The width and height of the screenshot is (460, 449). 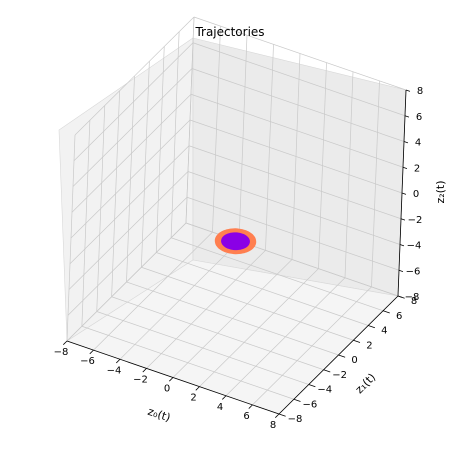 What do you see at coordinates (324, 390) in the screenshot?
I see `y-tick-label: −4` at bounding box center [324, 390].